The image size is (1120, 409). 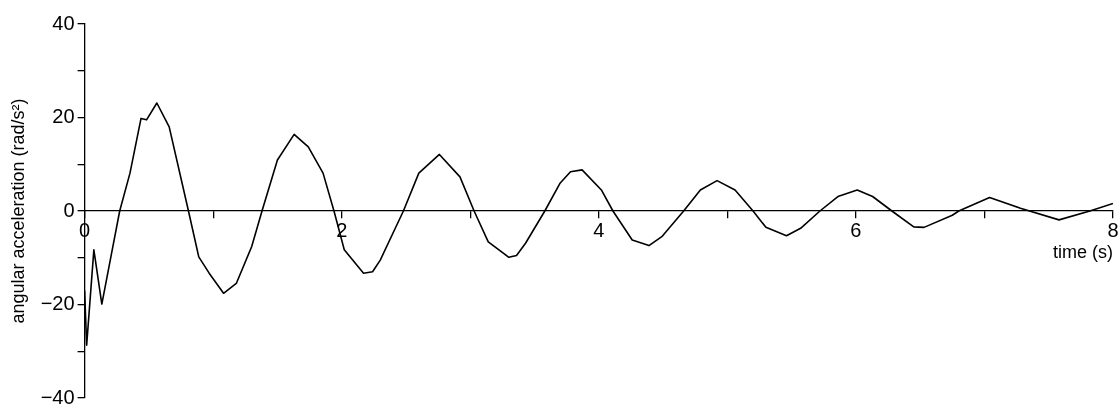 I want to click on y-tick-label: 20, so click(x=63, y=116).